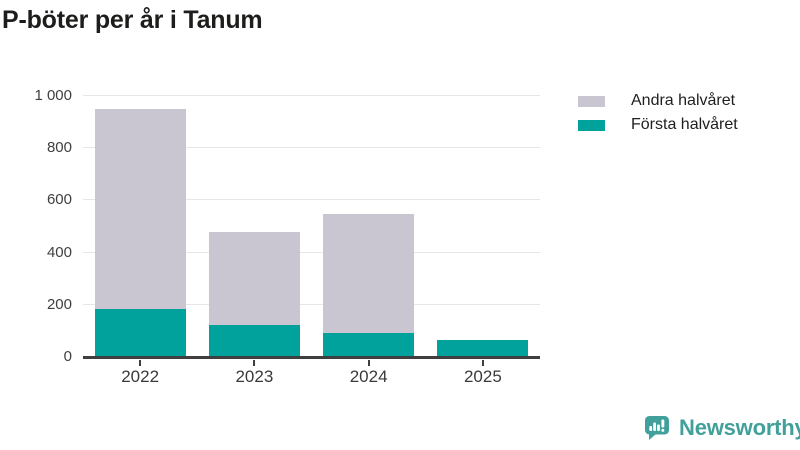  I want to click on legend-label: Andra halvåret, so click(683, 100).